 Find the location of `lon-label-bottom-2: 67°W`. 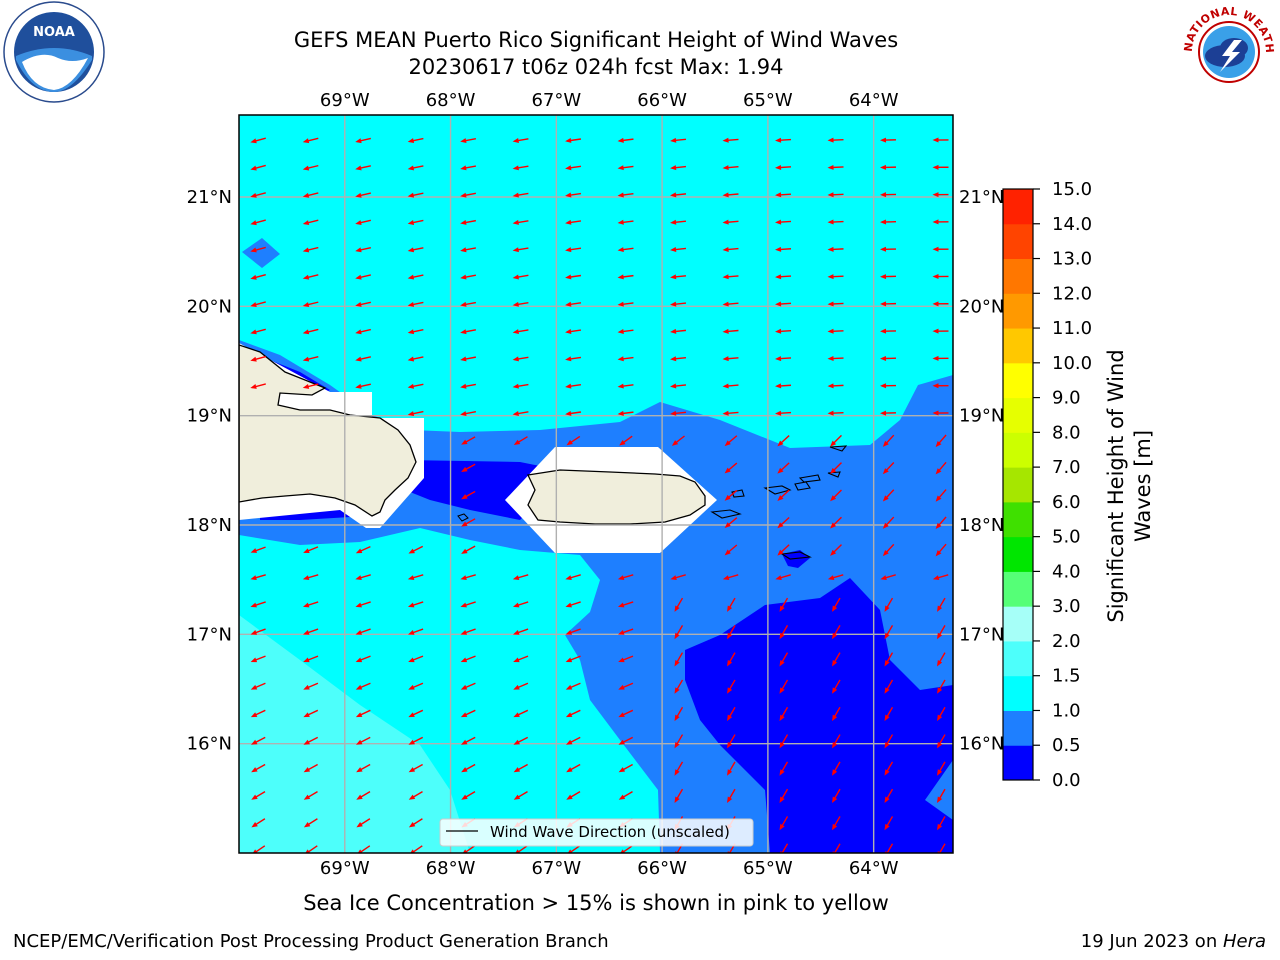

lon-label-bottom-2: 67°W is located at coordinates (556, 868).